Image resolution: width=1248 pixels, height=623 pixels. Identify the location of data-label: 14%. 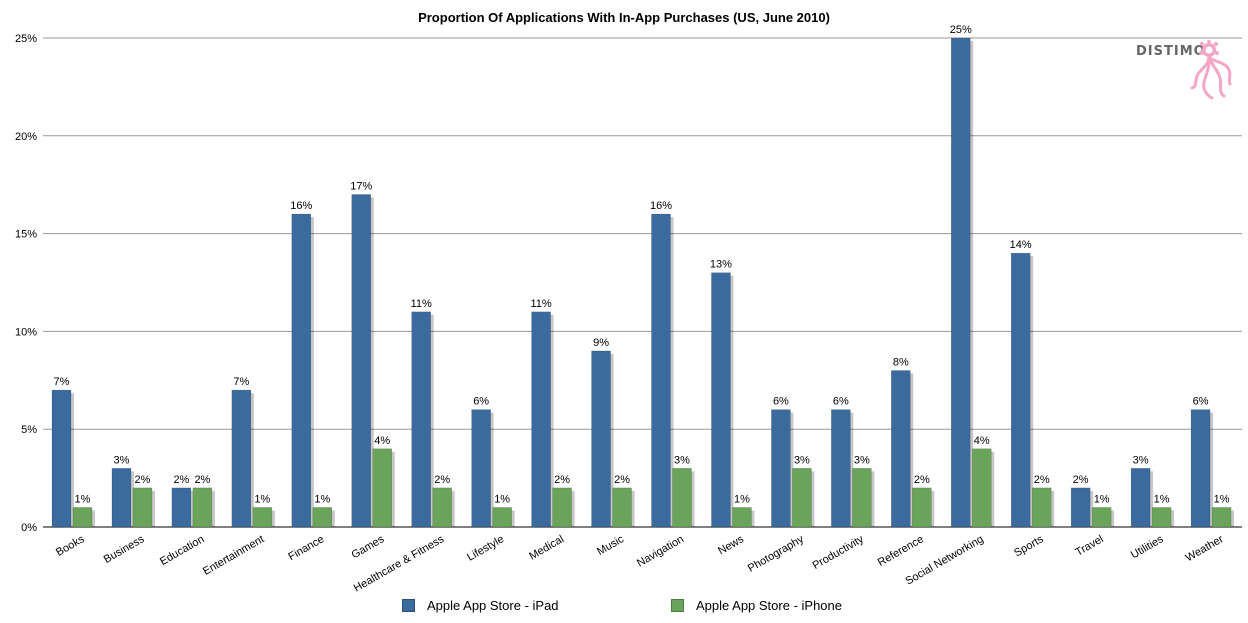
(1021, 245).